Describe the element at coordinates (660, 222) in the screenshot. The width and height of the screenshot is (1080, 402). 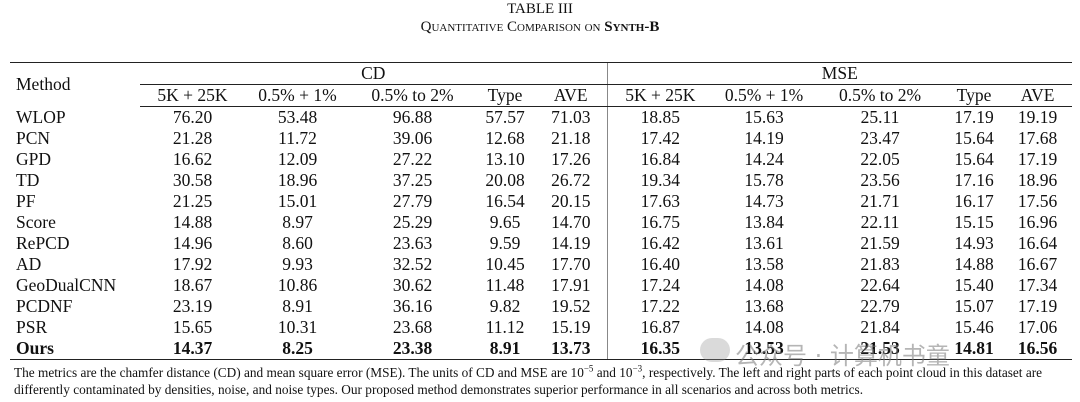
I see `value-cell: 16.75` at that location.